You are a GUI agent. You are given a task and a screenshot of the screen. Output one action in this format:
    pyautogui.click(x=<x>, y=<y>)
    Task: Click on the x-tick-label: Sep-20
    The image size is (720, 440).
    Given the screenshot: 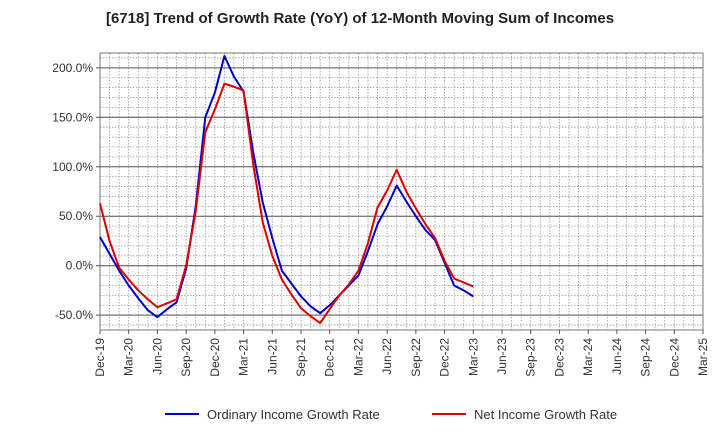 What is the action you would take?
    pyautogui.click(x=186, y=357)
    